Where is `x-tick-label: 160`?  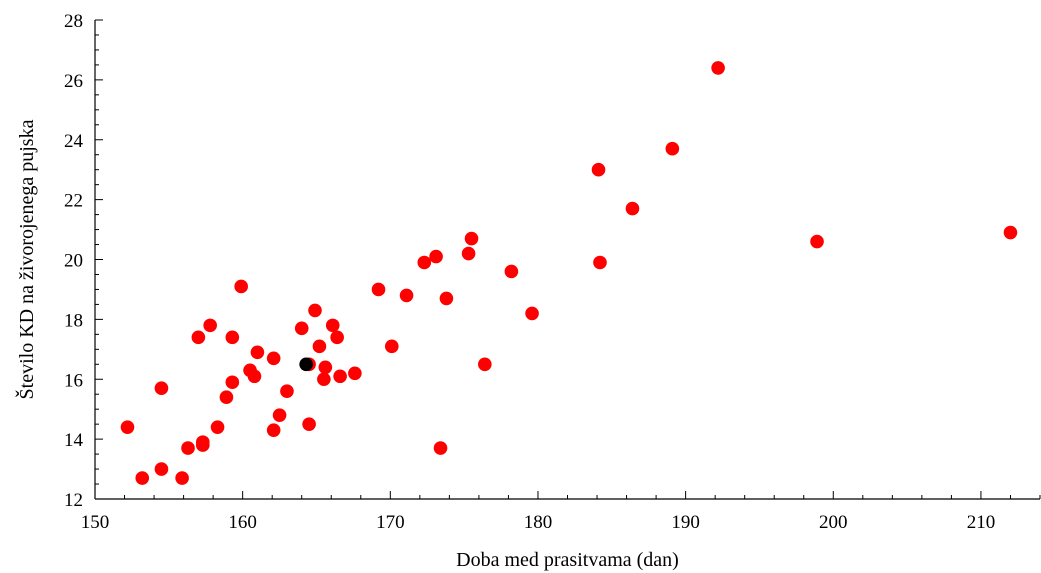 x-tick-label: 160 is located at coordinates (242, 522).